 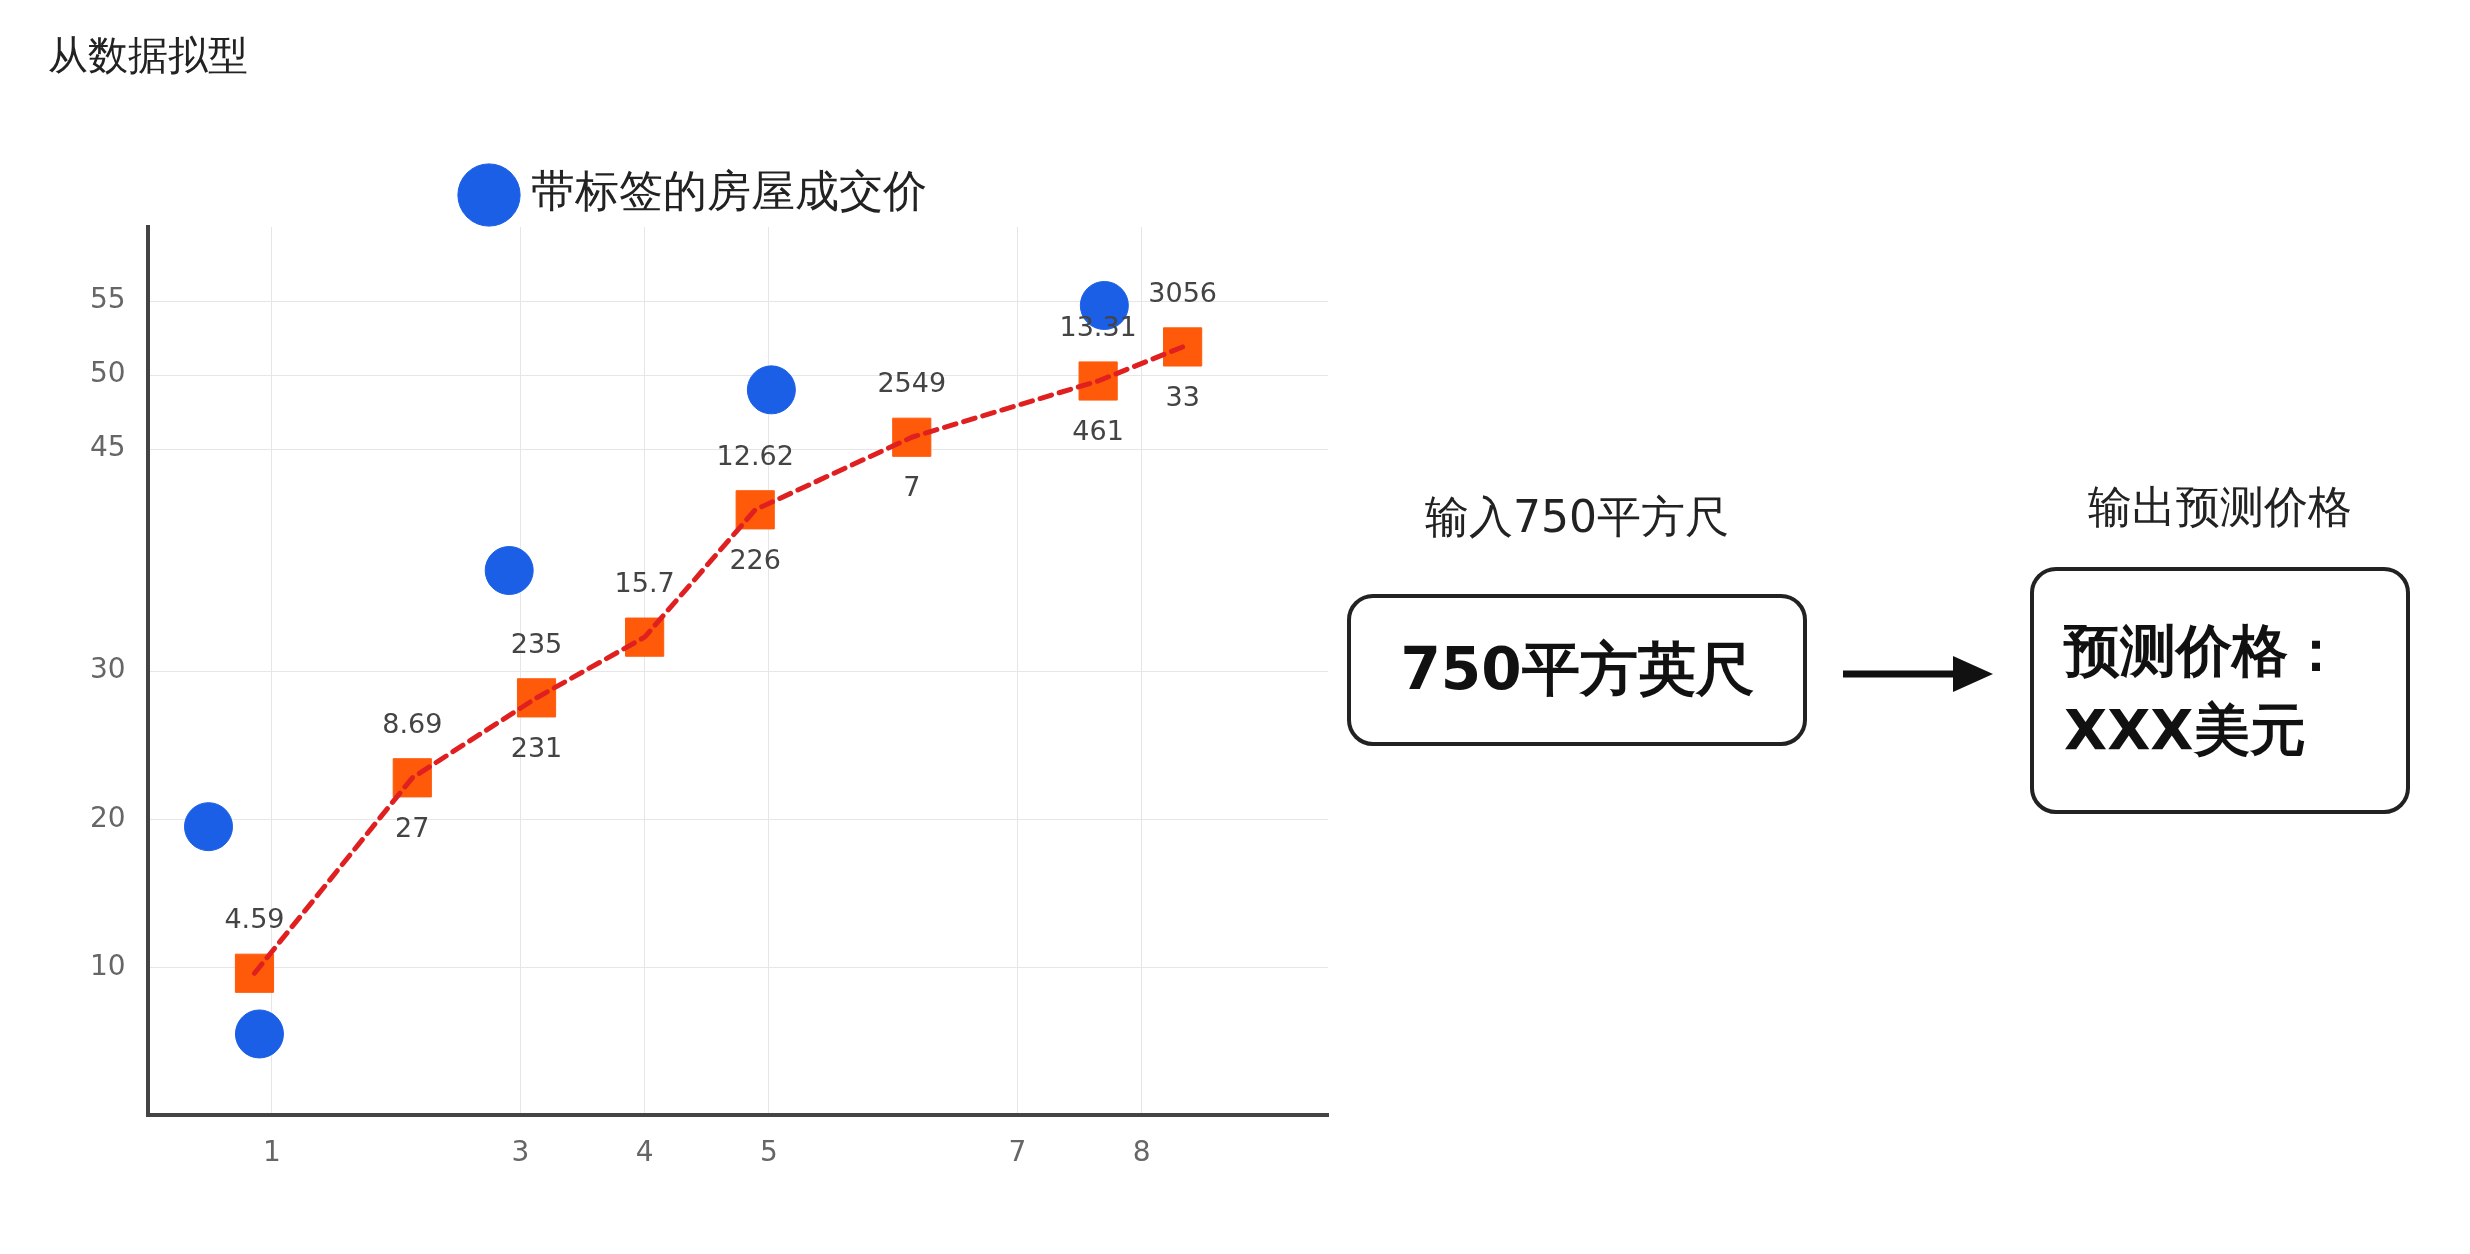 What do you see at coordinates (1141, 1152) in the screenshot?
I see `x-tick-label: 8` at bounding box center [1141, 1152].